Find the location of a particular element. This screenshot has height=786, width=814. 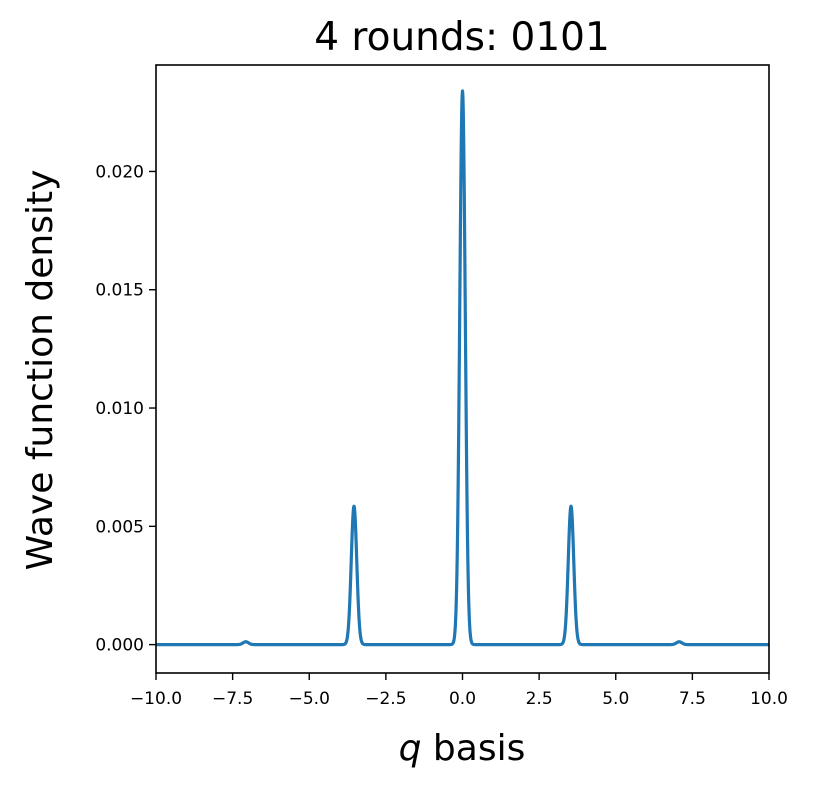

x-axis-label-rest: basis is located at coordinates (473, 748).